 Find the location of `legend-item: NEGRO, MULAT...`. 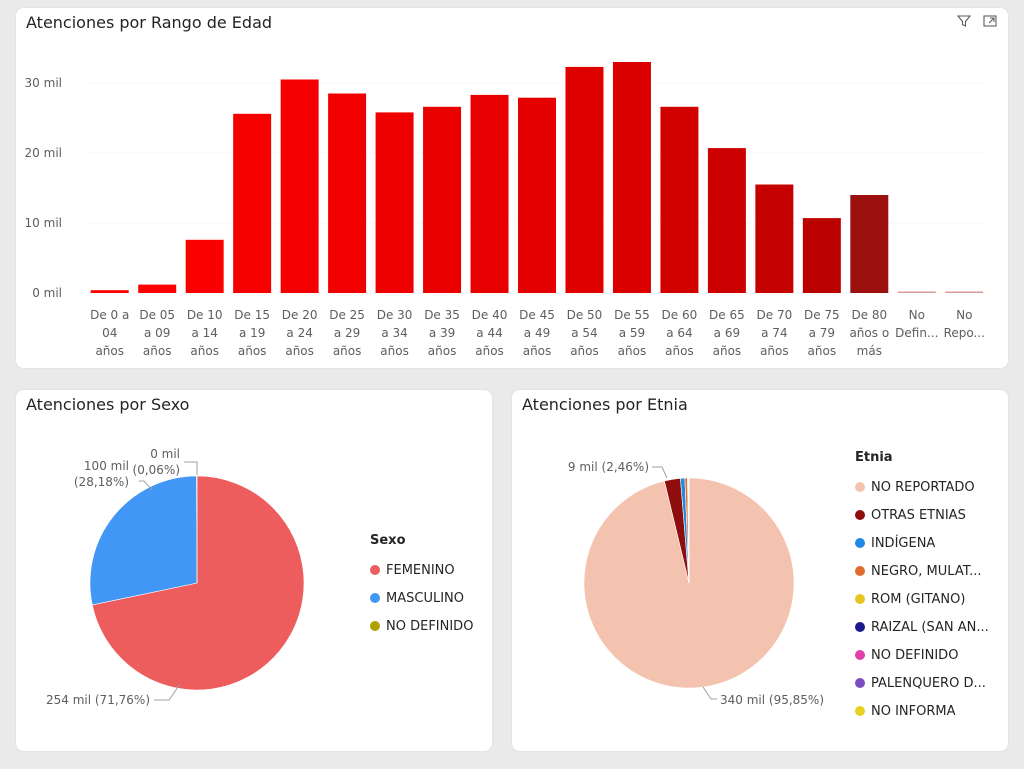

legend-item: NEGRO, MULAT... is located at coordinates (922, 571).